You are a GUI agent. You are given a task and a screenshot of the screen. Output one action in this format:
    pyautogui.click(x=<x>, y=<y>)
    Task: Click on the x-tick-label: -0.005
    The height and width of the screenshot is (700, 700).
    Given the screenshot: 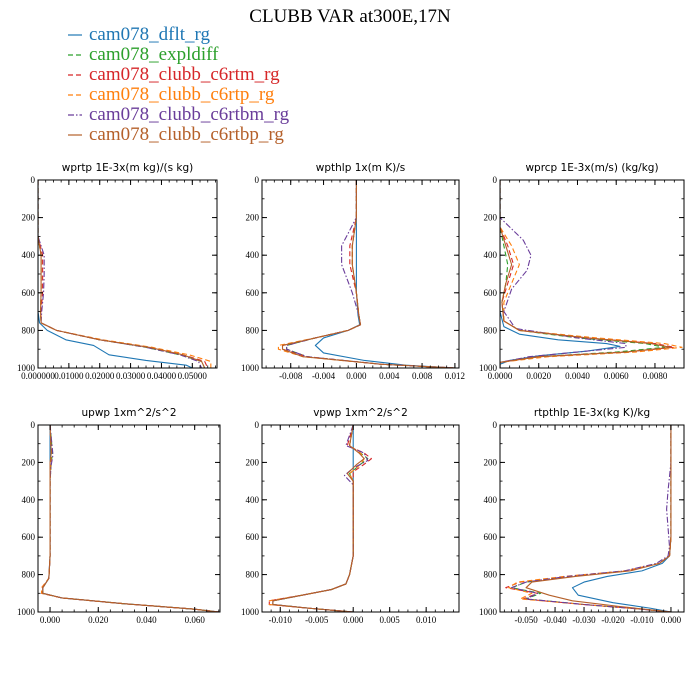 What is the action you would take?
    pyautogui.click(x=317, y=620)
    